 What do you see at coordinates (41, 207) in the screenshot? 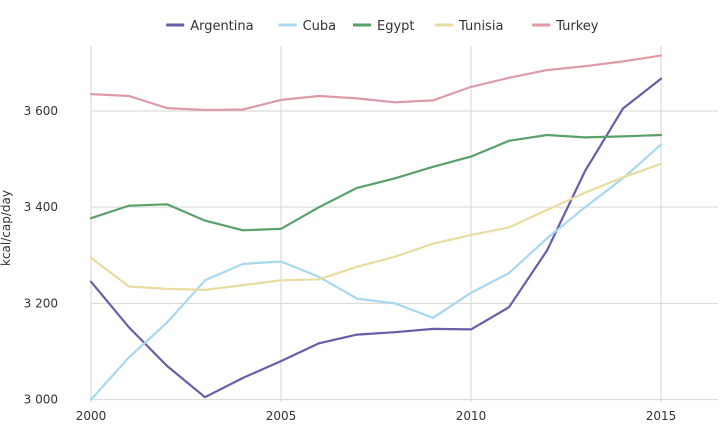
I see `y-tick-label: 3 400` at bounding box center [41, 207].